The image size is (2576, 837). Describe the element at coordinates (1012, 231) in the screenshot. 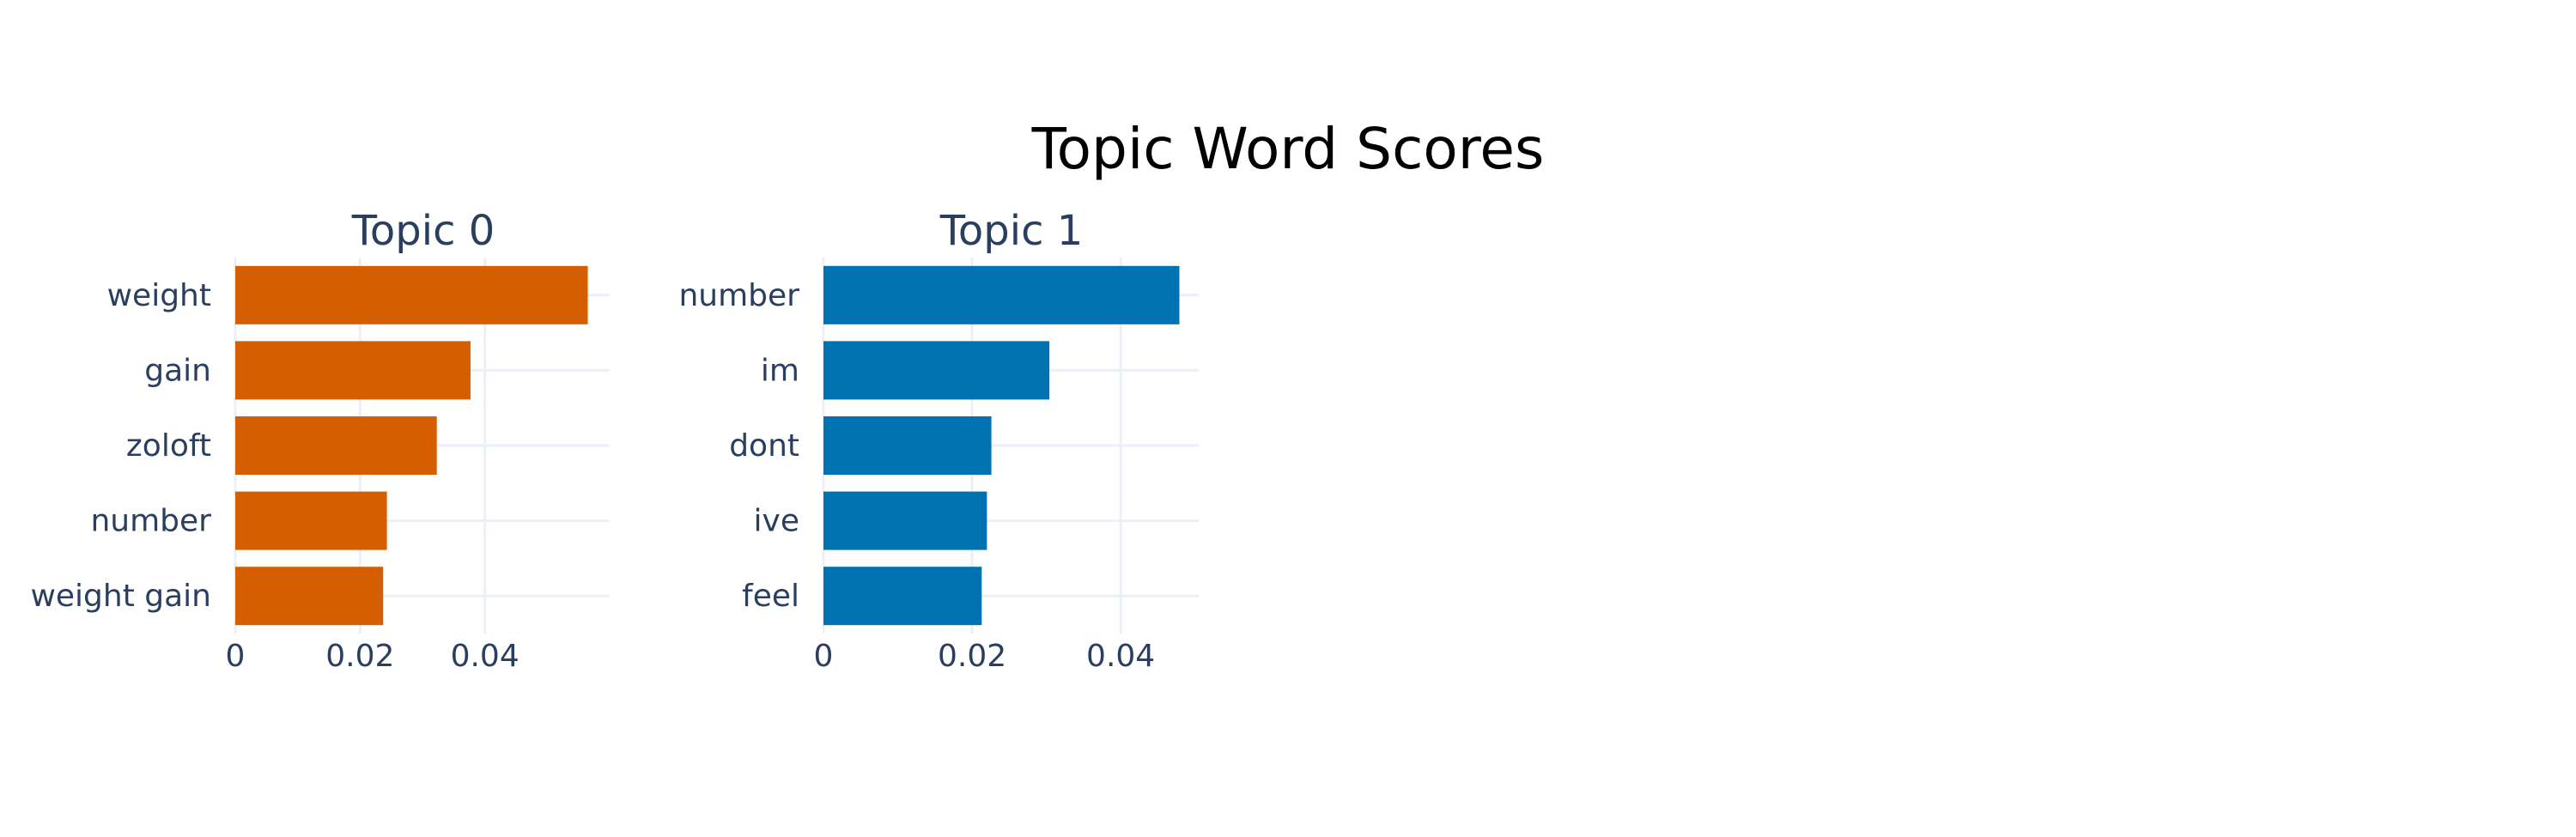

I see `panel-title-topic-1: Topic 1` at that location.